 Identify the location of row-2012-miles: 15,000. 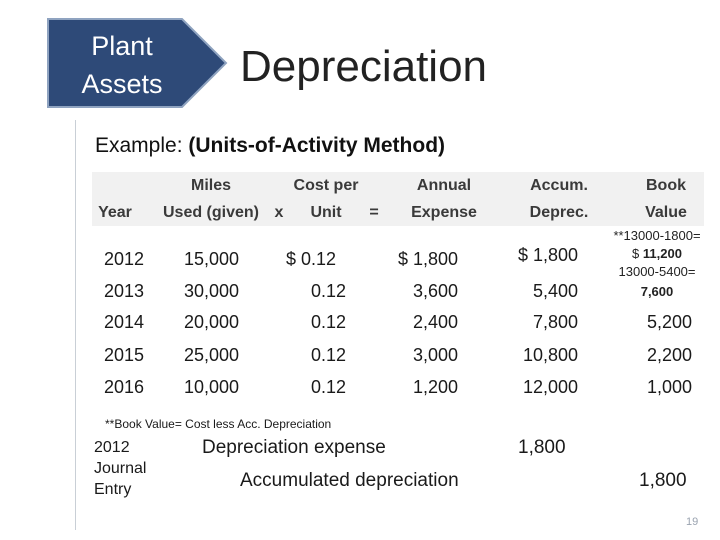
(212, 259).